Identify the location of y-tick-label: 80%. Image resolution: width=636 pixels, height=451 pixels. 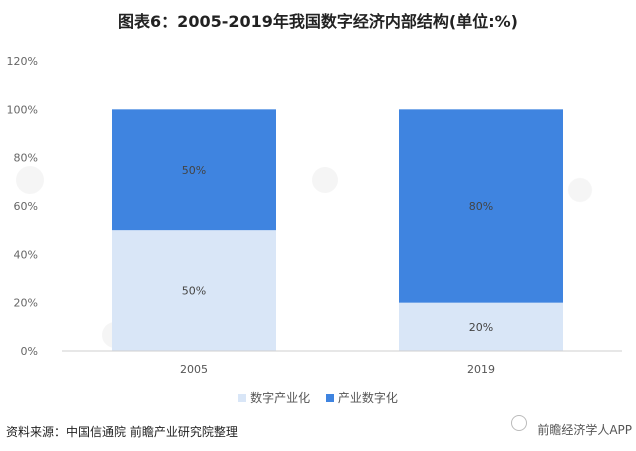
(26, 158).